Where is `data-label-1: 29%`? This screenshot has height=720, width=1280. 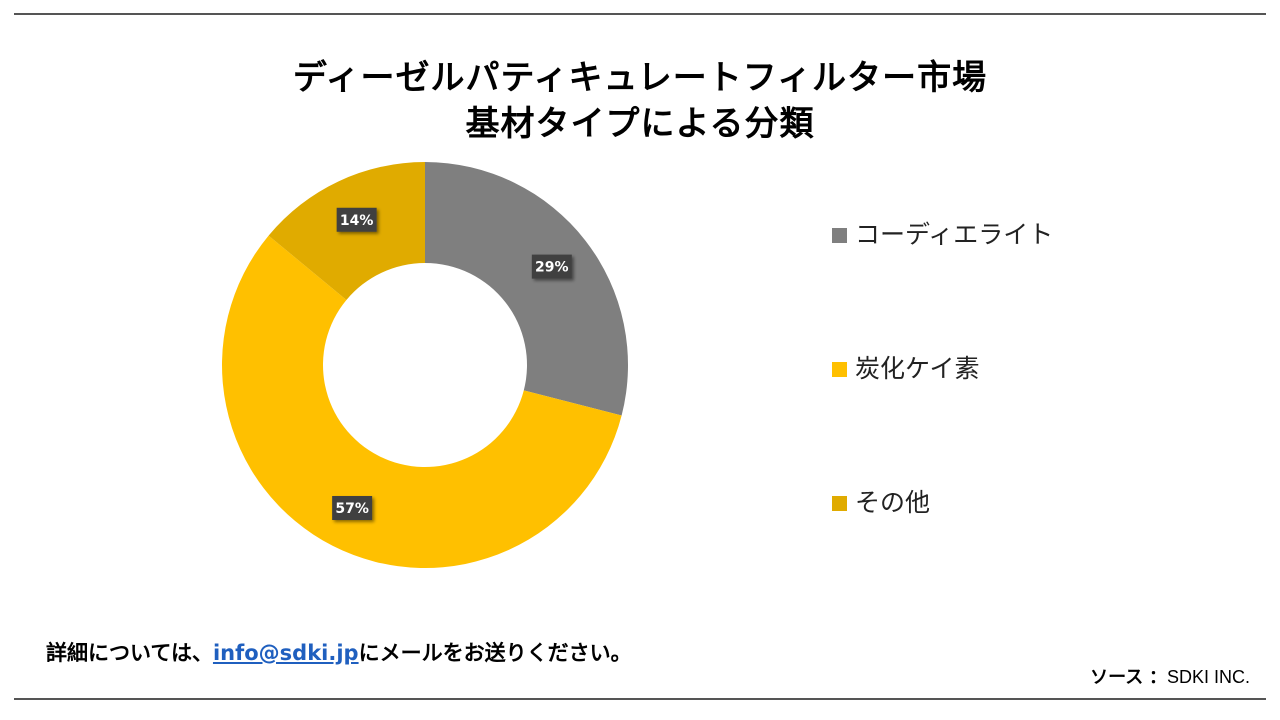
data-label-1: 29% is located at coordinates (551, 266).